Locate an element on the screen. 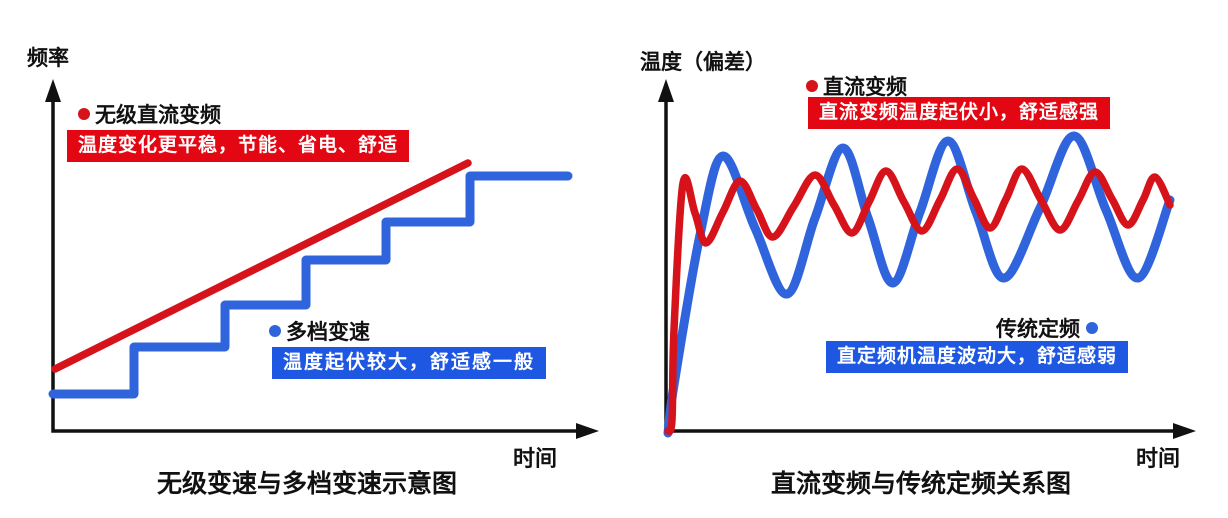 The width and height of the screenshot is (1228, 518). left-y-axis-label: 频率 is located at coordinates (48, 58).